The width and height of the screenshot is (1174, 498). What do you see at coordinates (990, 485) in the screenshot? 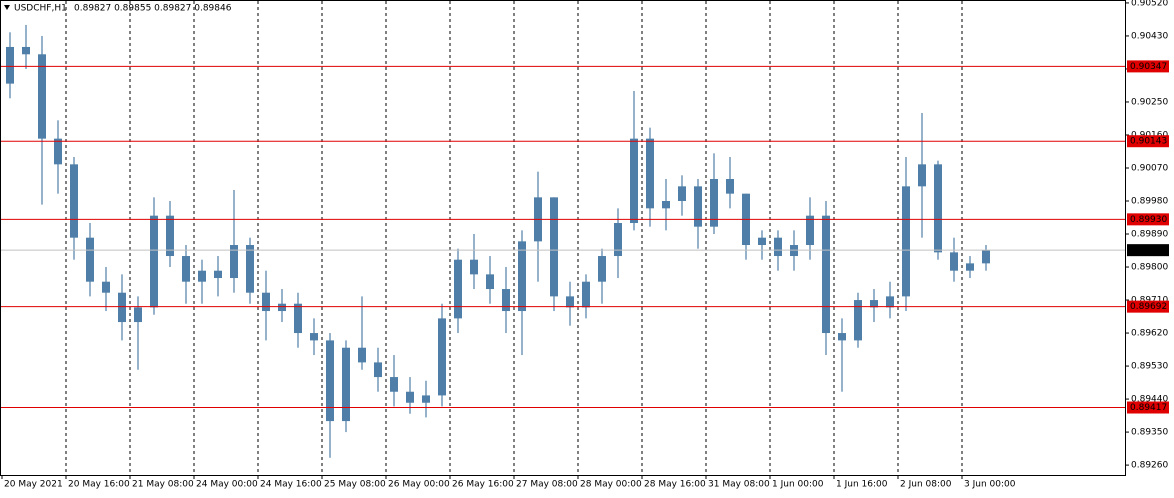
I see `x-tick-label: 3 Jun 00:00` at bounding box center [990, 485].